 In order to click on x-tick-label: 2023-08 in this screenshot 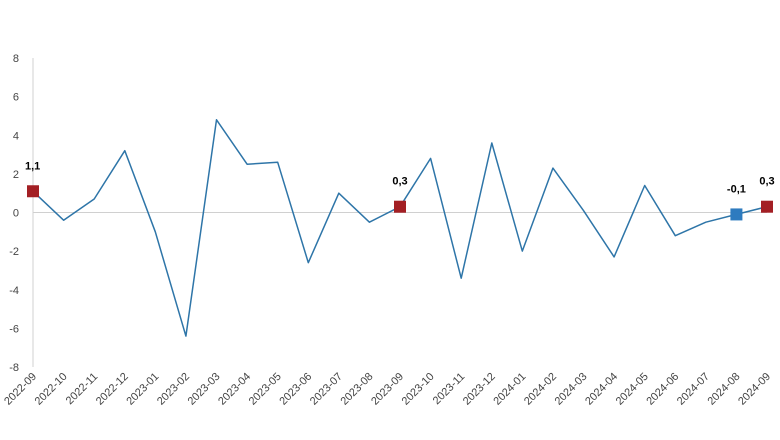, I will do `click(357, 389)`.